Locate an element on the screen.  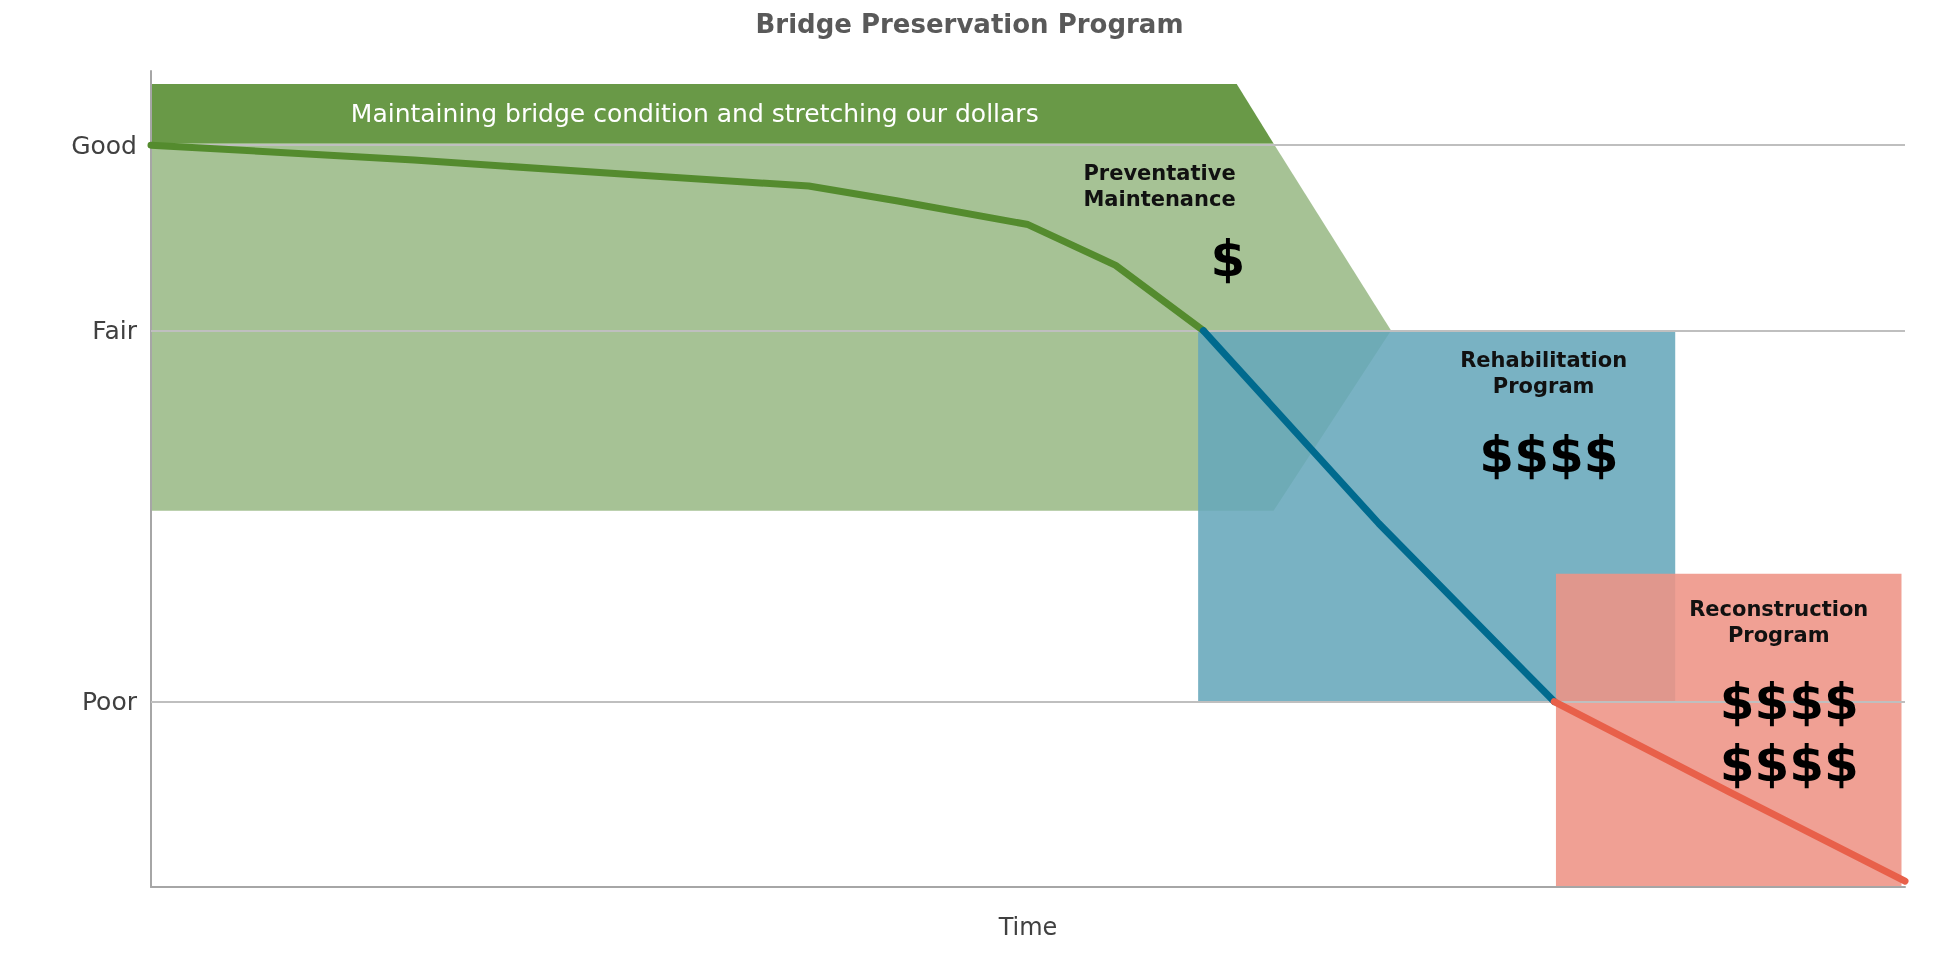
annotation: Rehabilitation Program is located at coordinates (1544, 373).